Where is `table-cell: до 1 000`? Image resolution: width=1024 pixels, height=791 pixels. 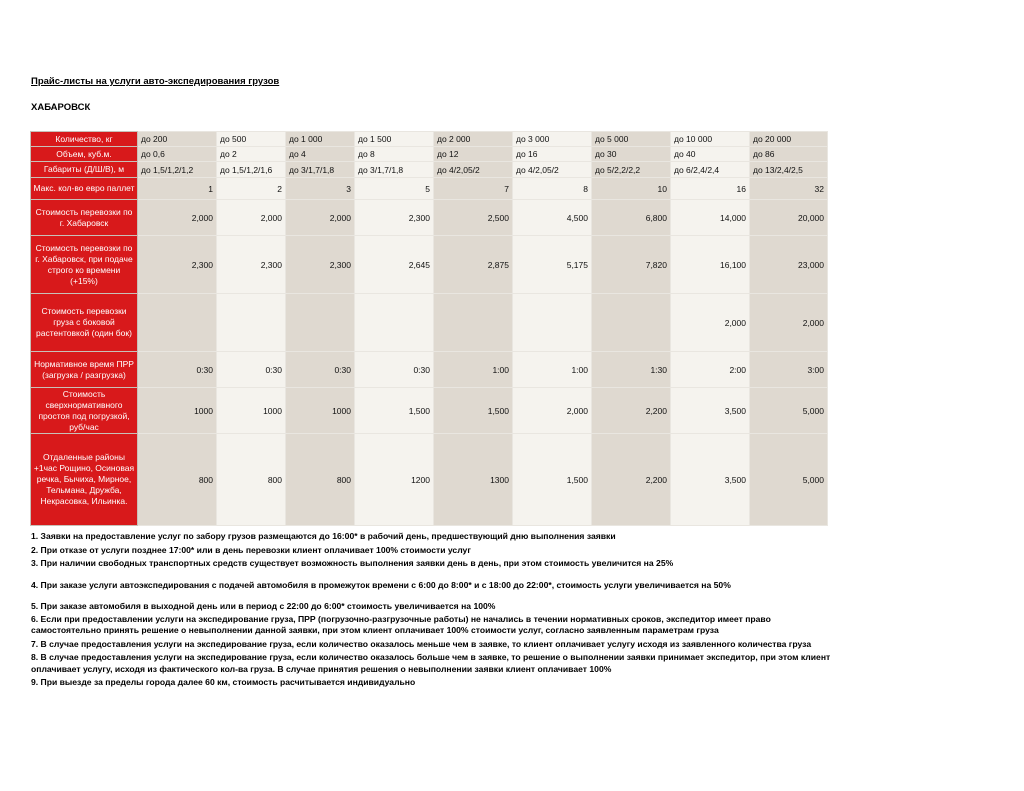
table-cell: до 1 000 is located at coordinates (320, 139).